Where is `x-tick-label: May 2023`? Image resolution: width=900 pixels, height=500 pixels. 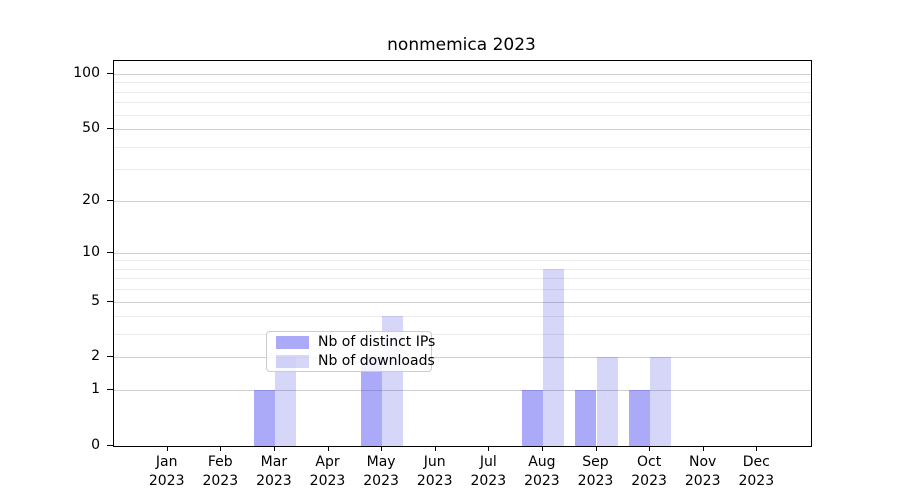
x-tick-label: May 2023 is located at coordinates (381, 471).